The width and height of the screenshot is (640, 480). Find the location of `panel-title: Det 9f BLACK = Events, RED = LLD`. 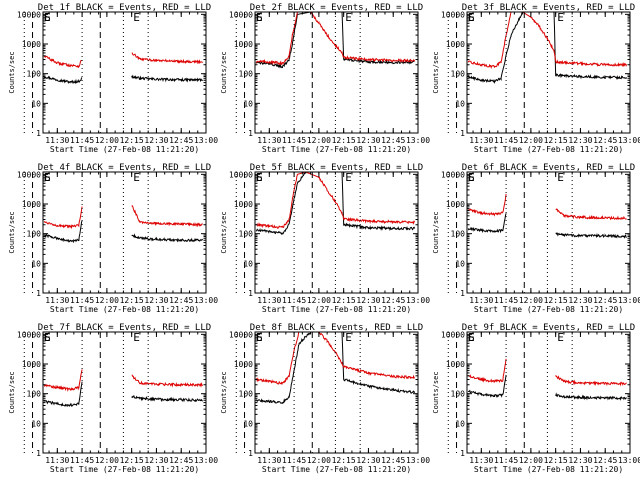

panel-title: Det 9f BLACK = Events, RED = LLD is located at coordinates (548, 328).